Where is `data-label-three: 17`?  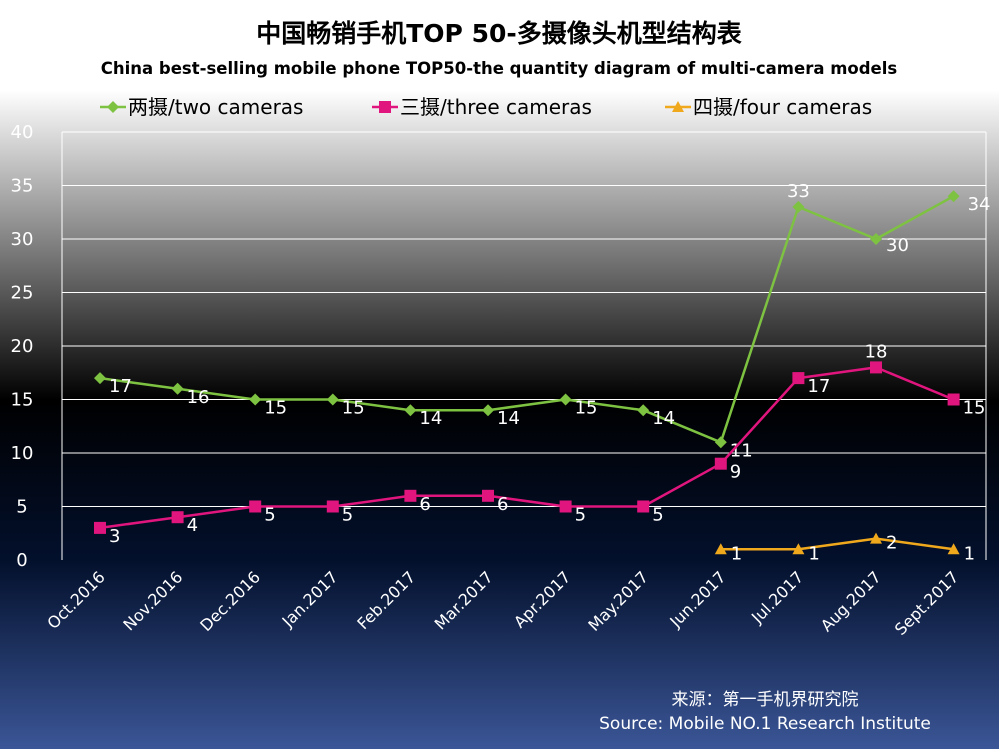
data-label-three: 17 is located at coordinates (818, 386).